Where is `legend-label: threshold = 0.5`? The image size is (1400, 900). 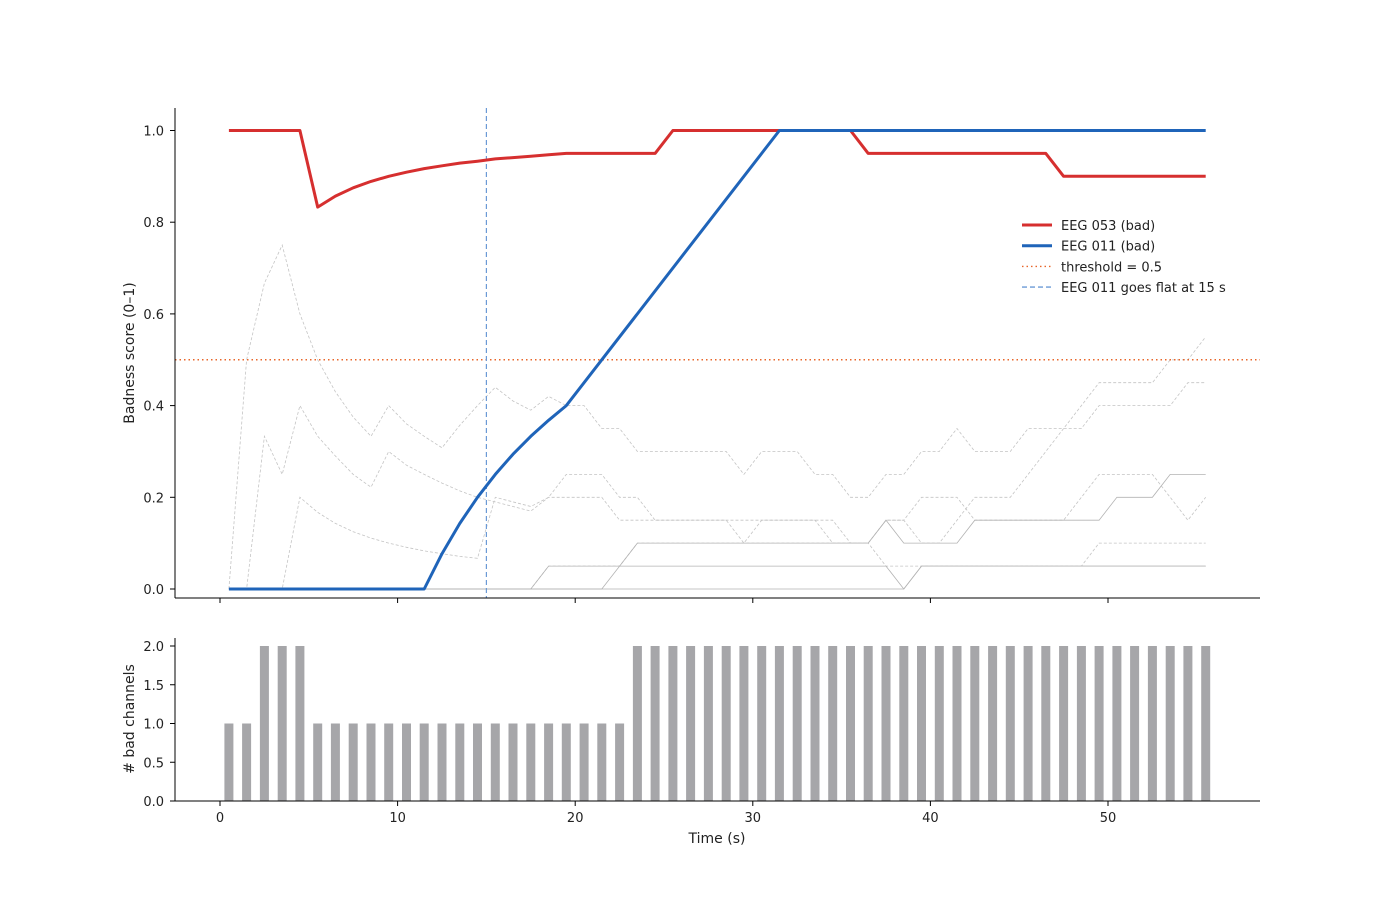 legend-label: threshold = 0.5 is located at coordinates (1111, 267).